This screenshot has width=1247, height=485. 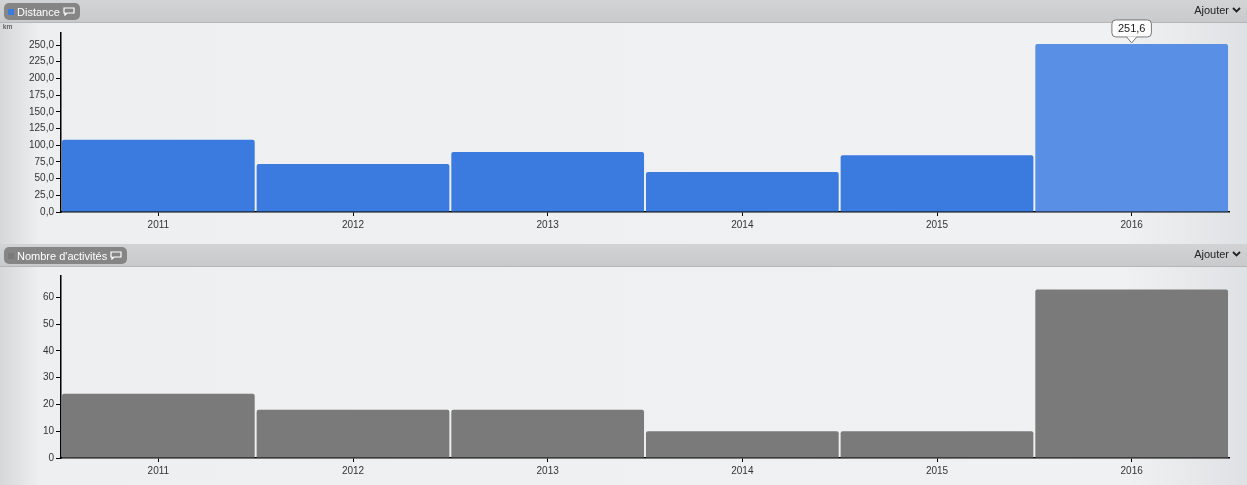 What do you see at coordinates (48, 377) in the screenshot?
I see `y-tick-label: 30` at bounding box center [48, 377].